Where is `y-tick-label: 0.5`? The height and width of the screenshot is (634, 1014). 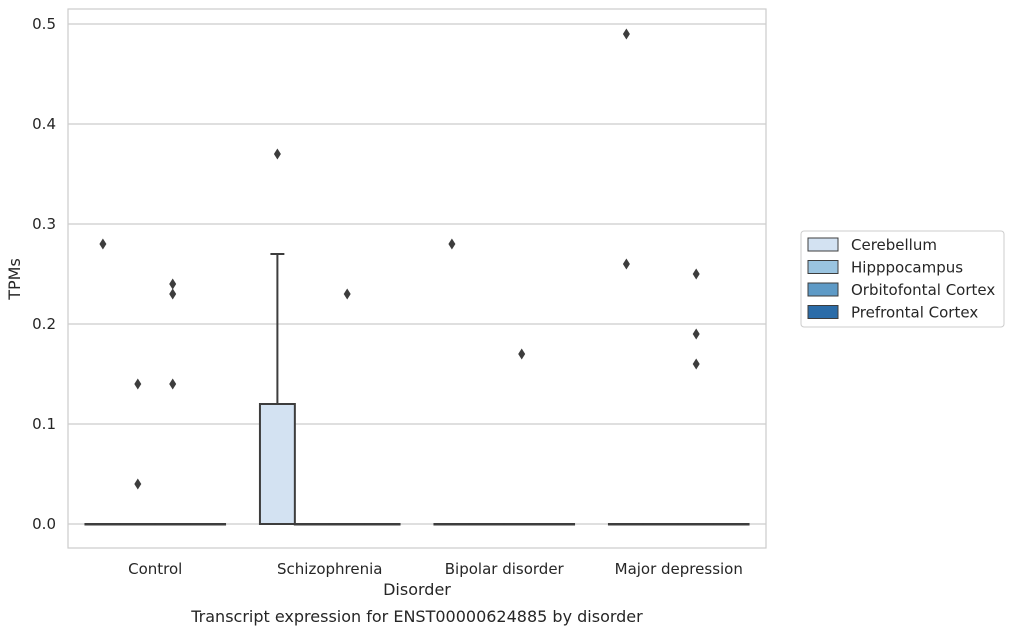 y-tick-label: 0.5 is located at coordinates (44, 24).